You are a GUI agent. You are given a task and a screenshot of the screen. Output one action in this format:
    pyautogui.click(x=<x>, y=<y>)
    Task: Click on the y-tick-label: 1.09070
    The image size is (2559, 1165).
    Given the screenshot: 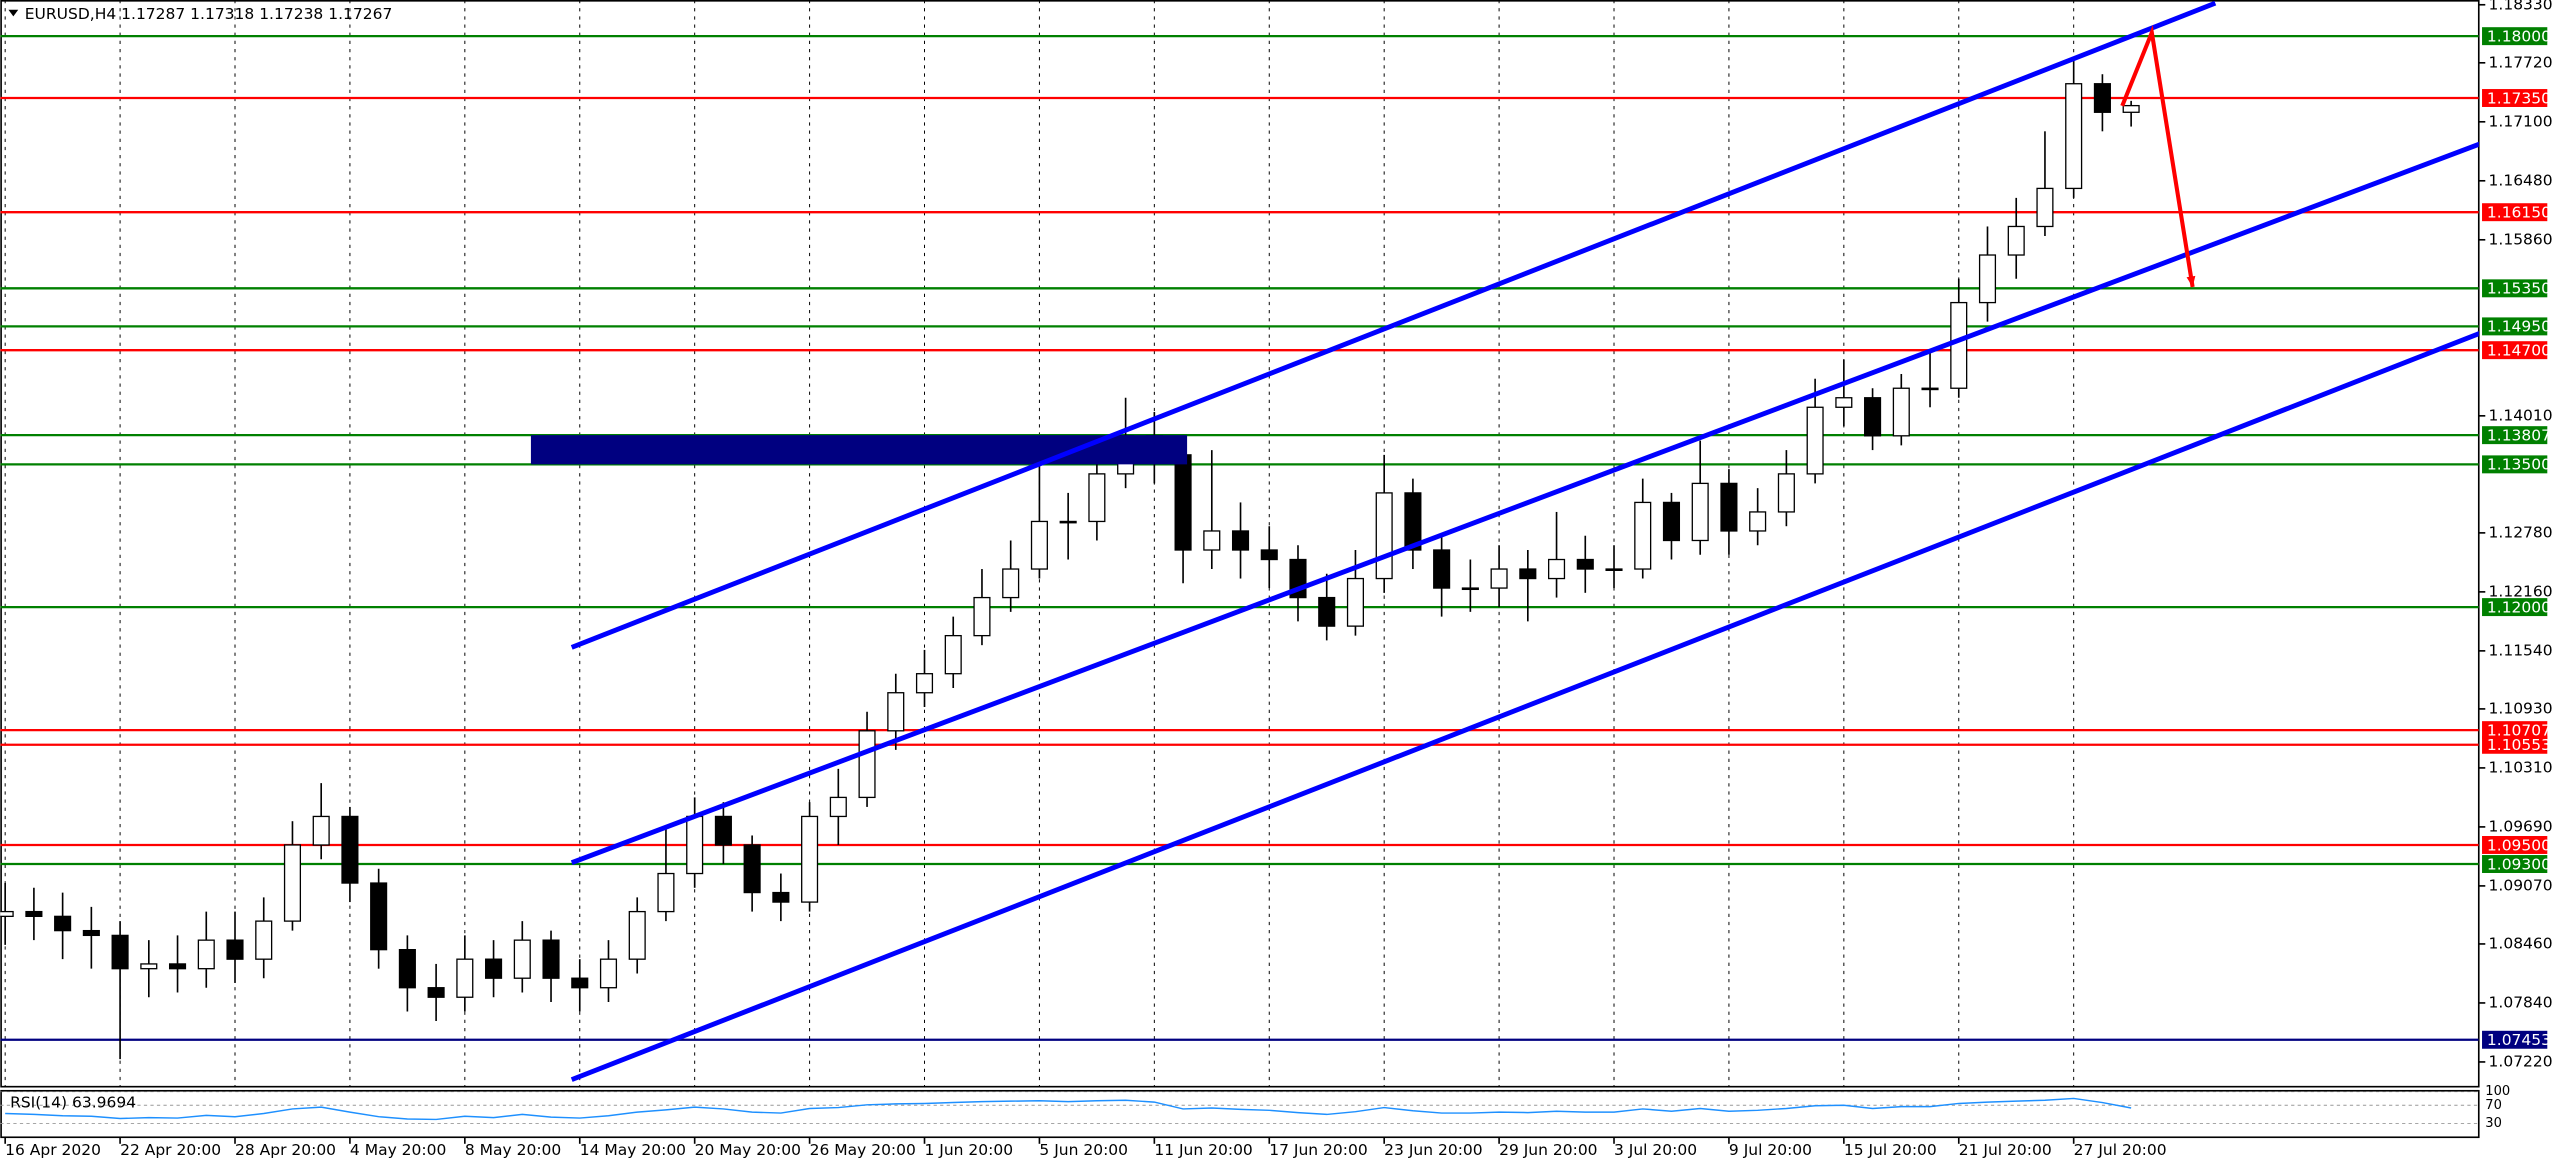 What is the action you would take?
    pyautogui.click(x=2521, y=885)
    